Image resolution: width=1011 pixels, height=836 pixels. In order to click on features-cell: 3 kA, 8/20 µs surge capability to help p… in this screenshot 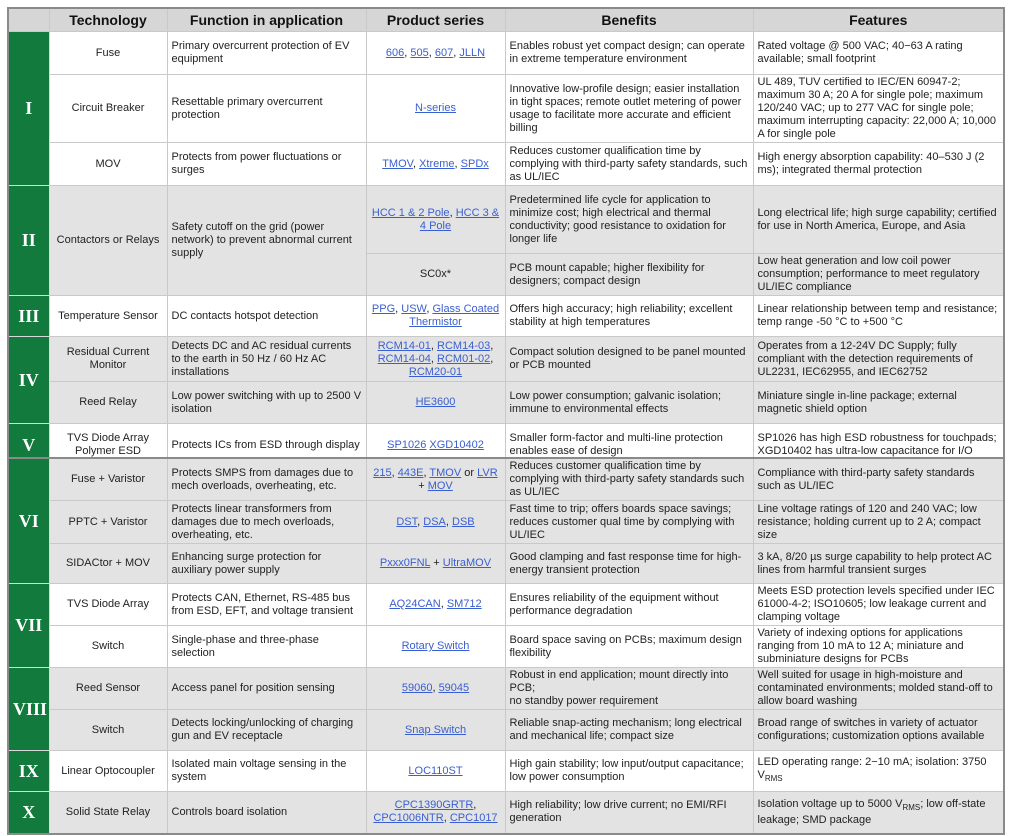, I will do `click(878, 563)`.